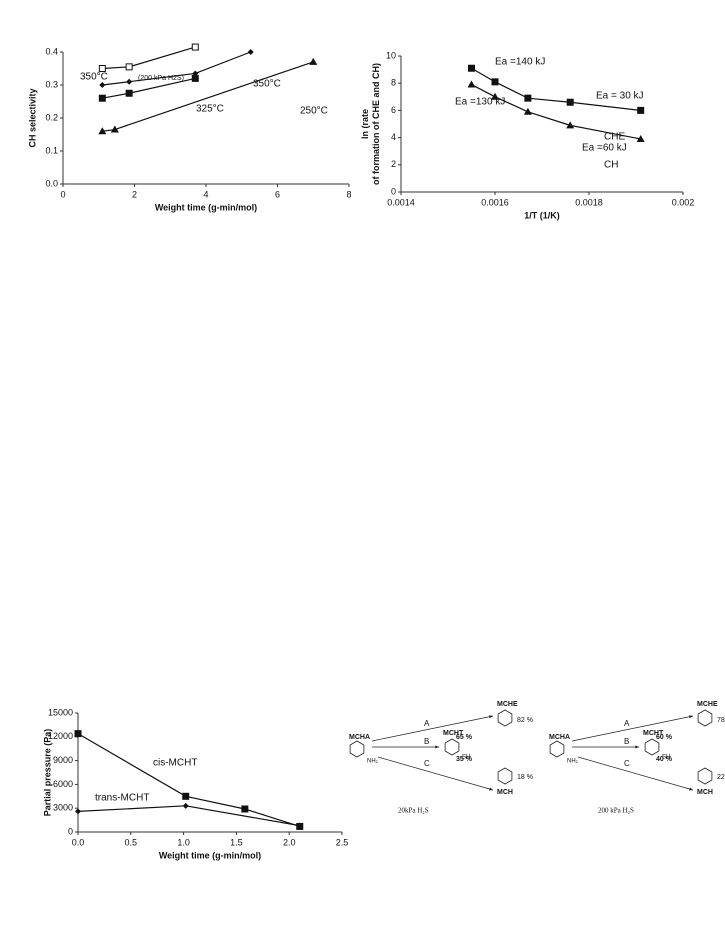 The image size is (725, 951). I want to click on annotation: (200 kPa H2S), so click(161, 78).